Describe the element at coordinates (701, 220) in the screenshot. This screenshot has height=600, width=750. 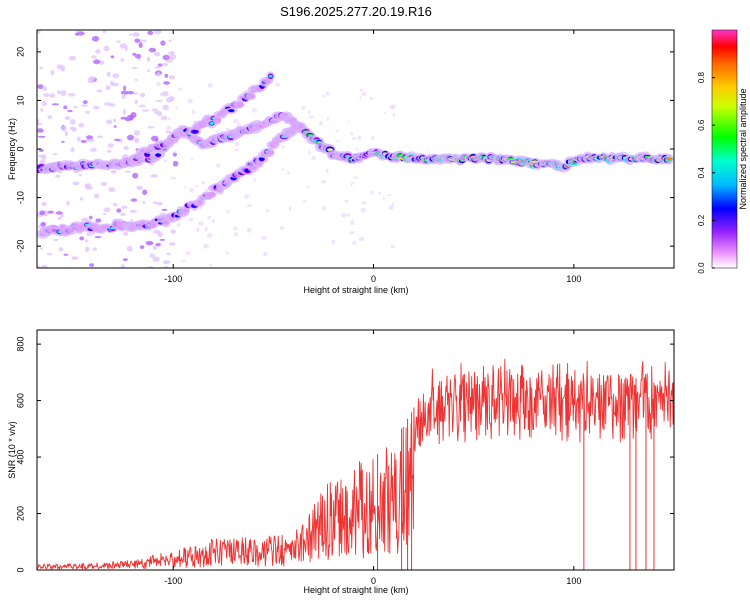
I see `colorbar-tick-label: 0.2` at that location.